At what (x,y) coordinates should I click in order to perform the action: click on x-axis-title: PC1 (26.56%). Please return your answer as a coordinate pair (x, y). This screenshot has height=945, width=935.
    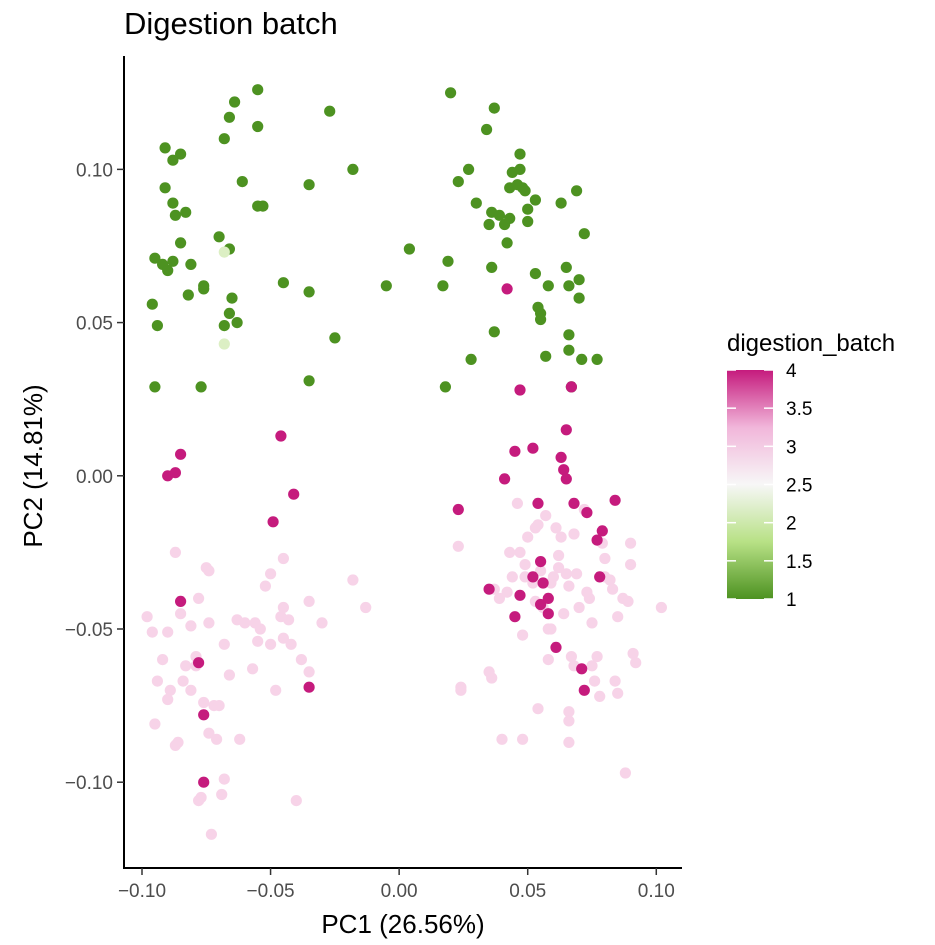
    Looking at the image, I should click on (402, 924).